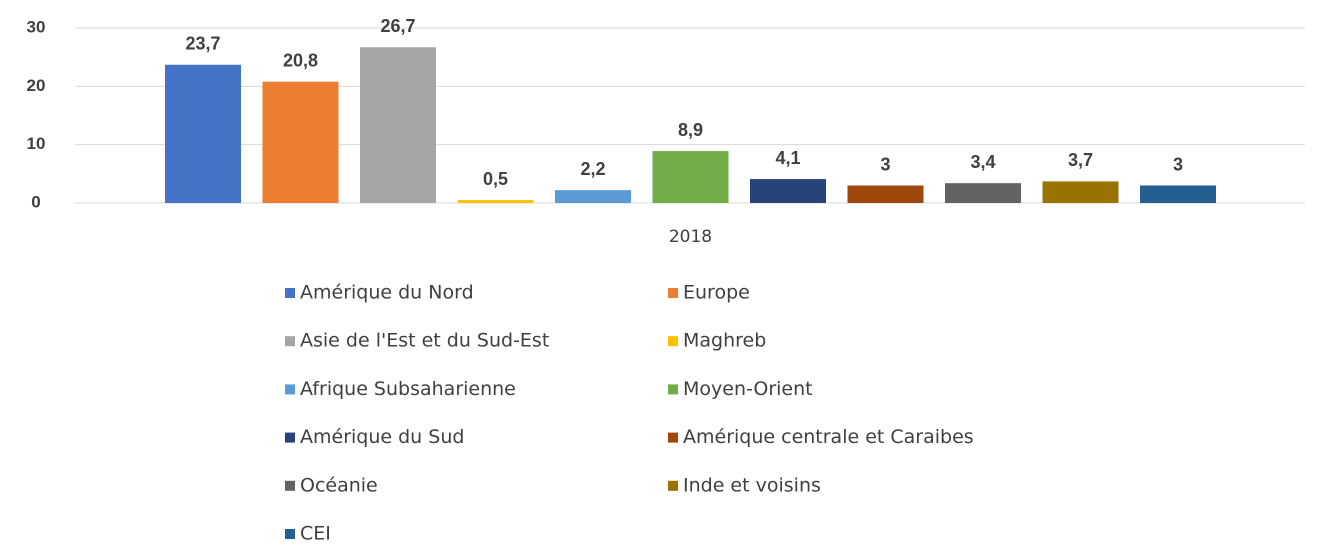 The width and height of the screenshot is (1323, 545). What do you see at coordinates (202, 44) in the screenshot?
I see `data-label: 23,7` at bounding box center [202, 44].